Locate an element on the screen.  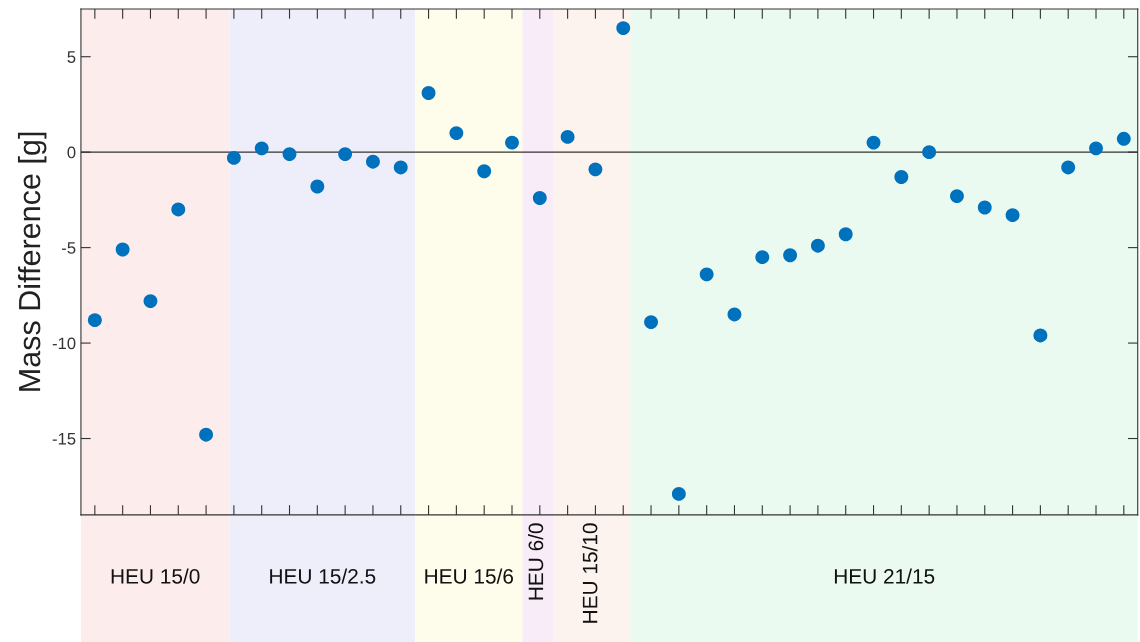
text: HEU 15/2.5 is located at coordinates (323, 576).